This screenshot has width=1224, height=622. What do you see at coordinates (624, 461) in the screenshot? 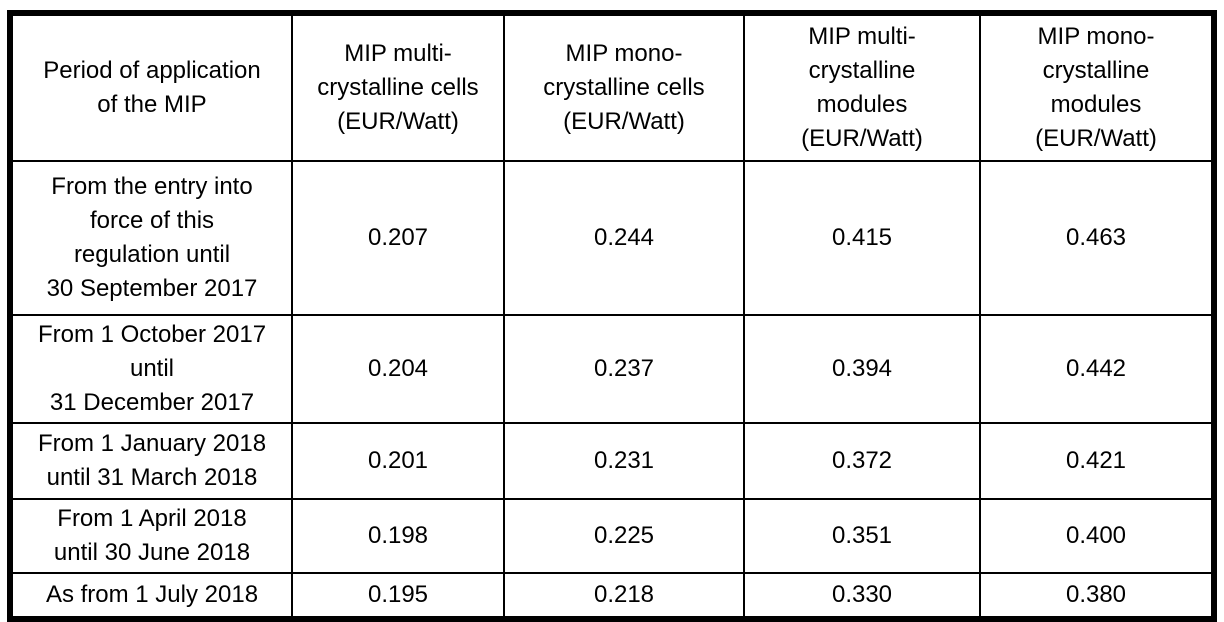
I see `value-cell: 0.231` at bounding box center [624, 461].